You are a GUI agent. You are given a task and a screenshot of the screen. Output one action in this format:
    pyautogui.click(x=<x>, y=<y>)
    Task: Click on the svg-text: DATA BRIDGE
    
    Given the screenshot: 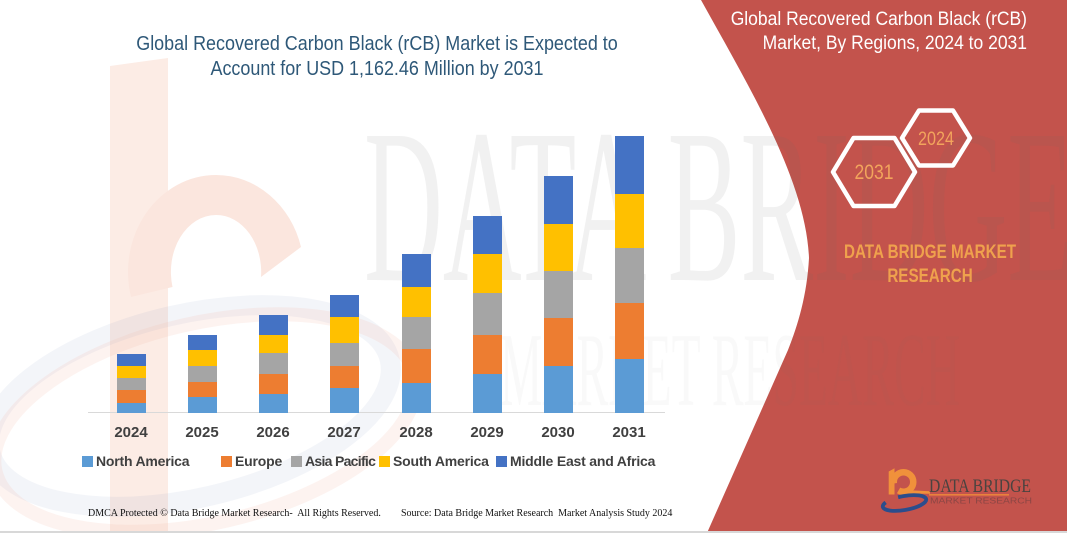 What is the action you would take?
    pyautogui.click(x=980, y=486)
    